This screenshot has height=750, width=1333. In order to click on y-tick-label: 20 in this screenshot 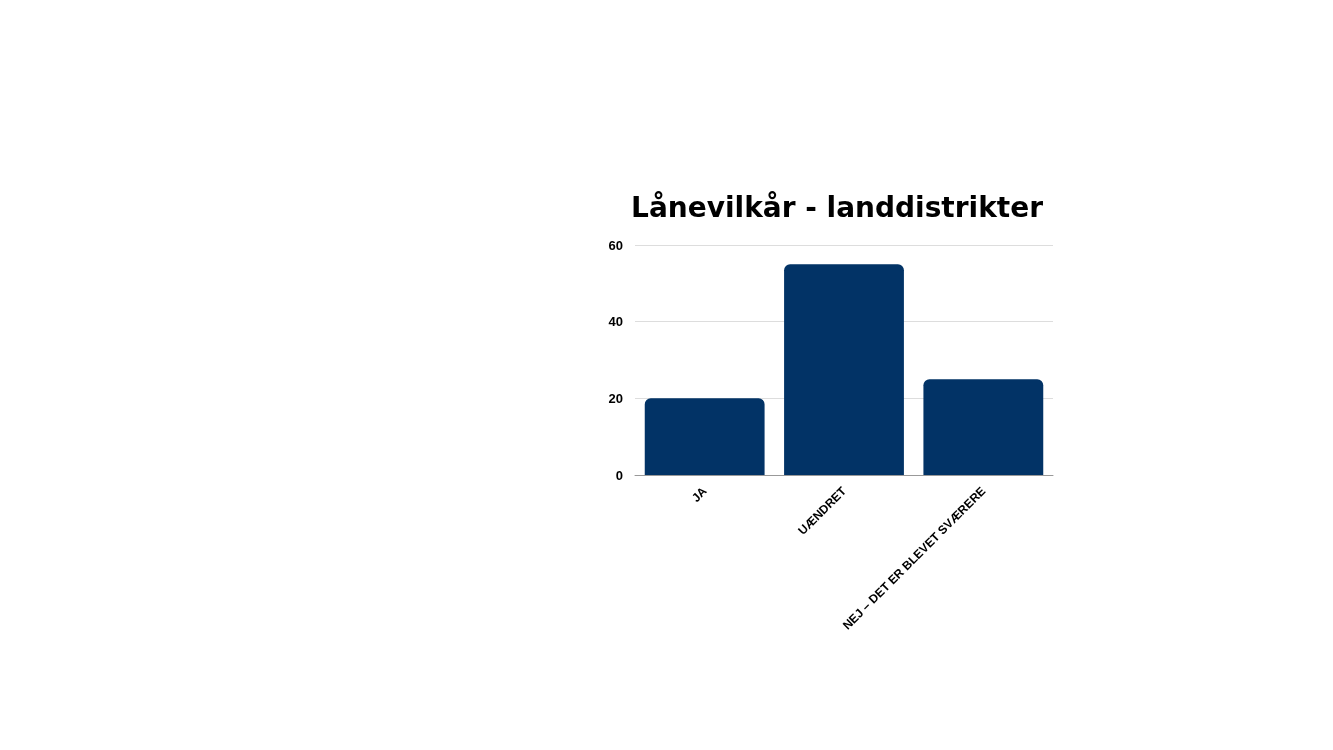, I will do `click(615, 398)`.